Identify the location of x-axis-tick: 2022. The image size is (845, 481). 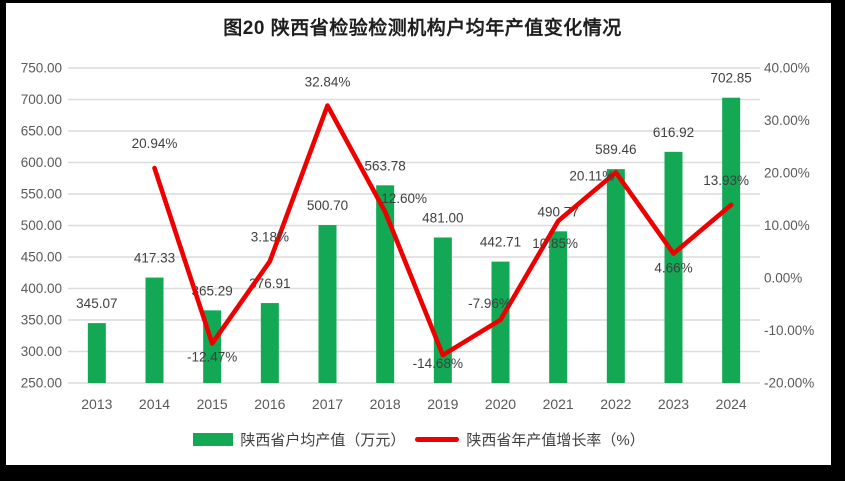
(615, 404).